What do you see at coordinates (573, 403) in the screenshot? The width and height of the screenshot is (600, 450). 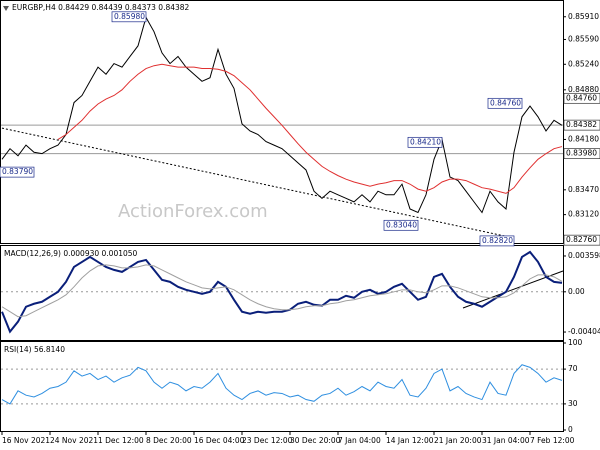 I see `y-tick-label: 30` at bounding box center [573, 403].